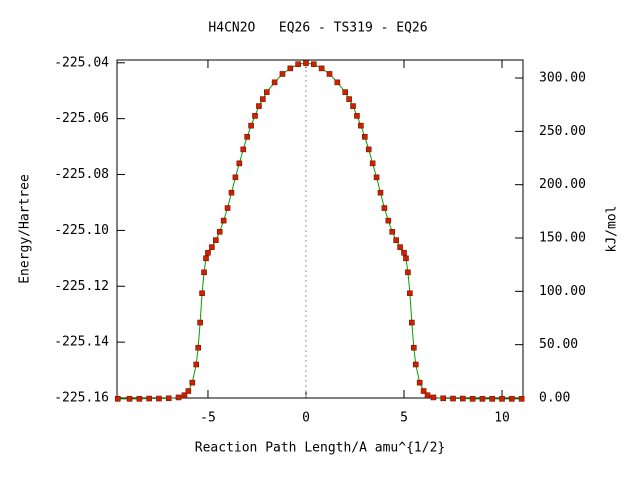 The width and height of the screenshot is (640, 480). What do you see at coordinates (81, 174) in the screenshot?
I see `y-tick-label: -225.08` at bounding box center [81, 174].